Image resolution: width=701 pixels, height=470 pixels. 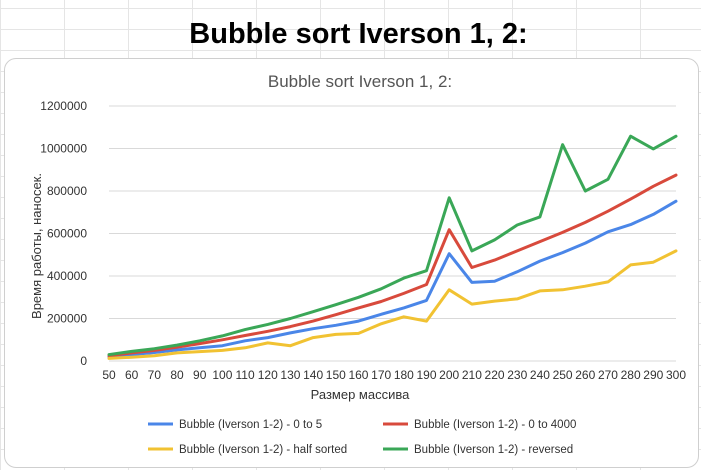 What do you see at coordinates (245, 375) in the screenshot?
I see `x-tick-label: 110` at bounding box center [245, 375].